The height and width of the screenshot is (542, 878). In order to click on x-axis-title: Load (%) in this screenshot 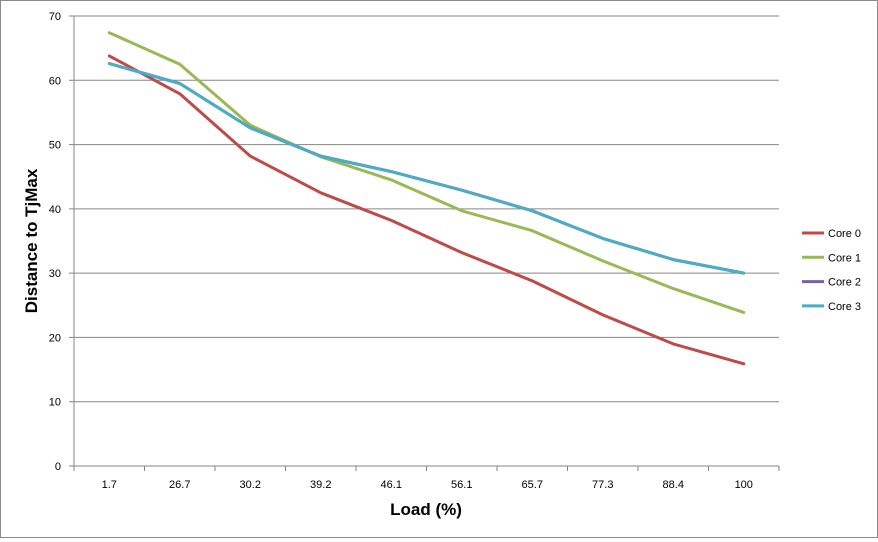, I will do `click(426, 509)`.